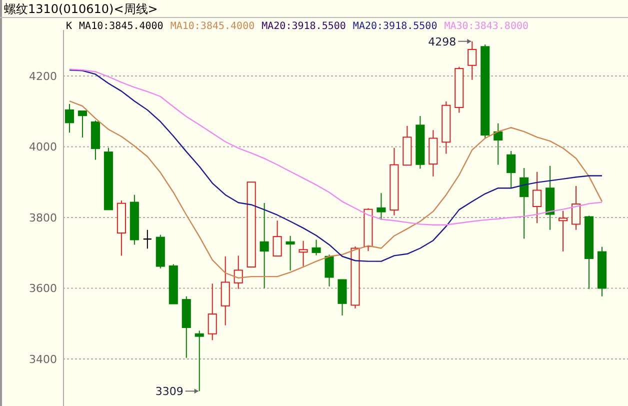 This screenshot has height=406, width=628. I want to click on y-tick-label: 4000, so click(43, 147).